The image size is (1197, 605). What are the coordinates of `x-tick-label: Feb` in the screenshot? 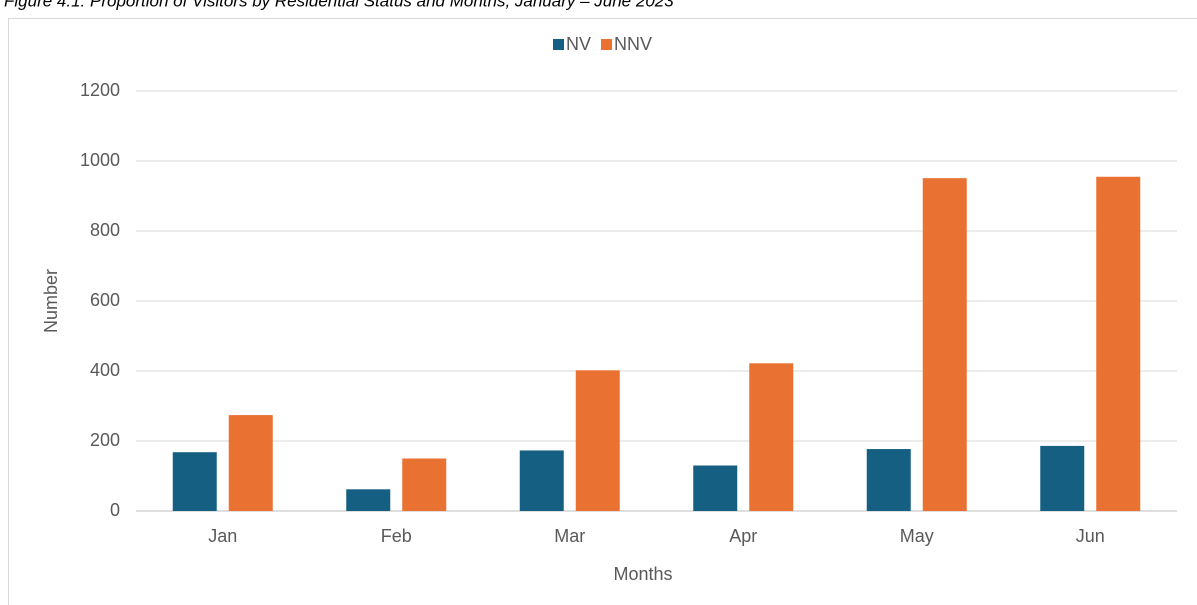 It's located at (396, 536).